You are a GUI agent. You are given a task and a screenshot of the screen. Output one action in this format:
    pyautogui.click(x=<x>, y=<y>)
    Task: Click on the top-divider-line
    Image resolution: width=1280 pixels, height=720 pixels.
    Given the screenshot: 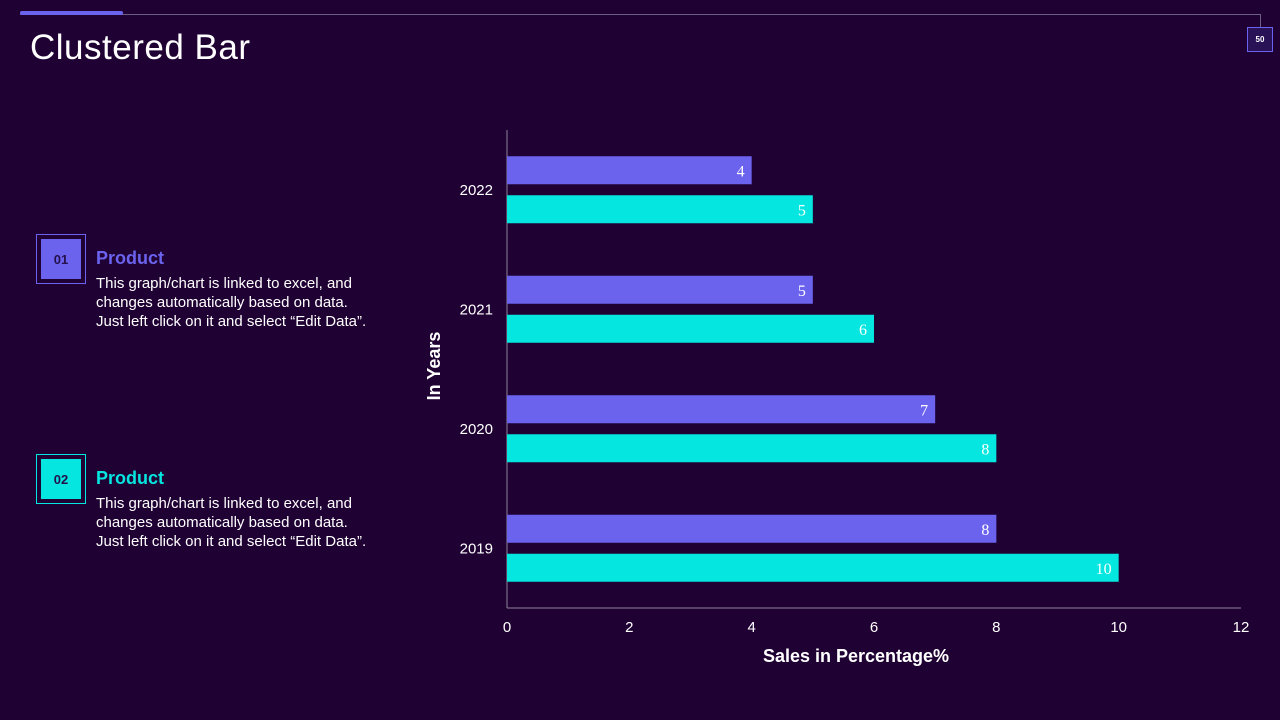 What is the action you would take?
    pyautogui.click(x=640, y=14)
    